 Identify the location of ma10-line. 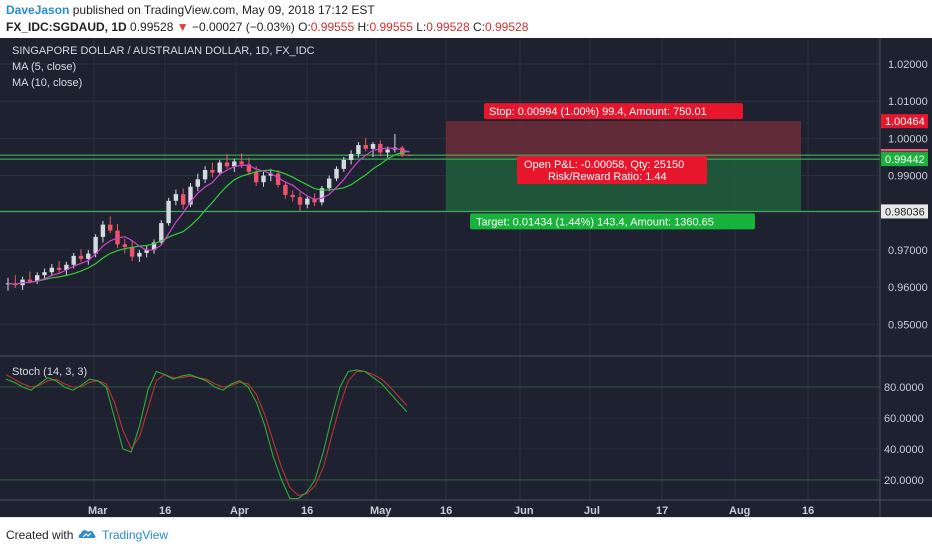
(208, 217).